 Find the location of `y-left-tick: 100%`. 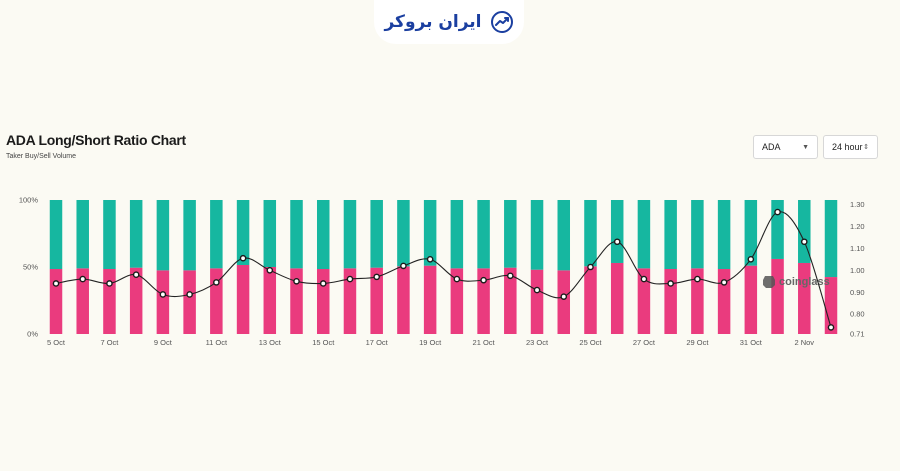

y-left-tick: 100% is located at coordinates (29, 200).